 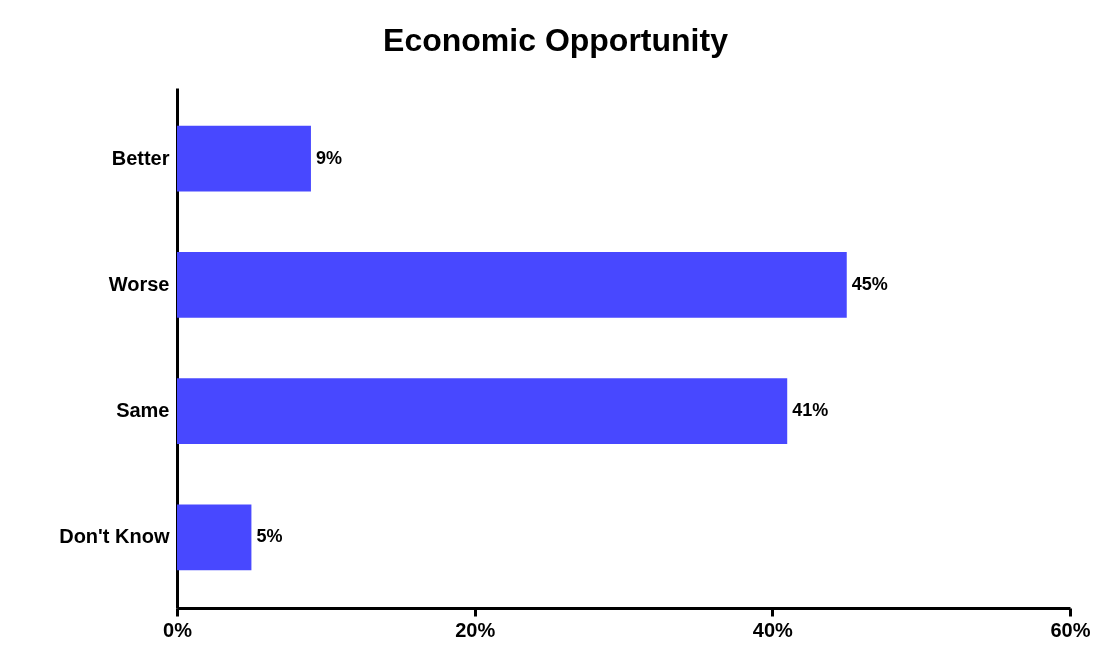 What do you see at coordinates (178, 629) in the screenshot?
I see `x-tick-label: 0%` at bounding box center [178, 629].